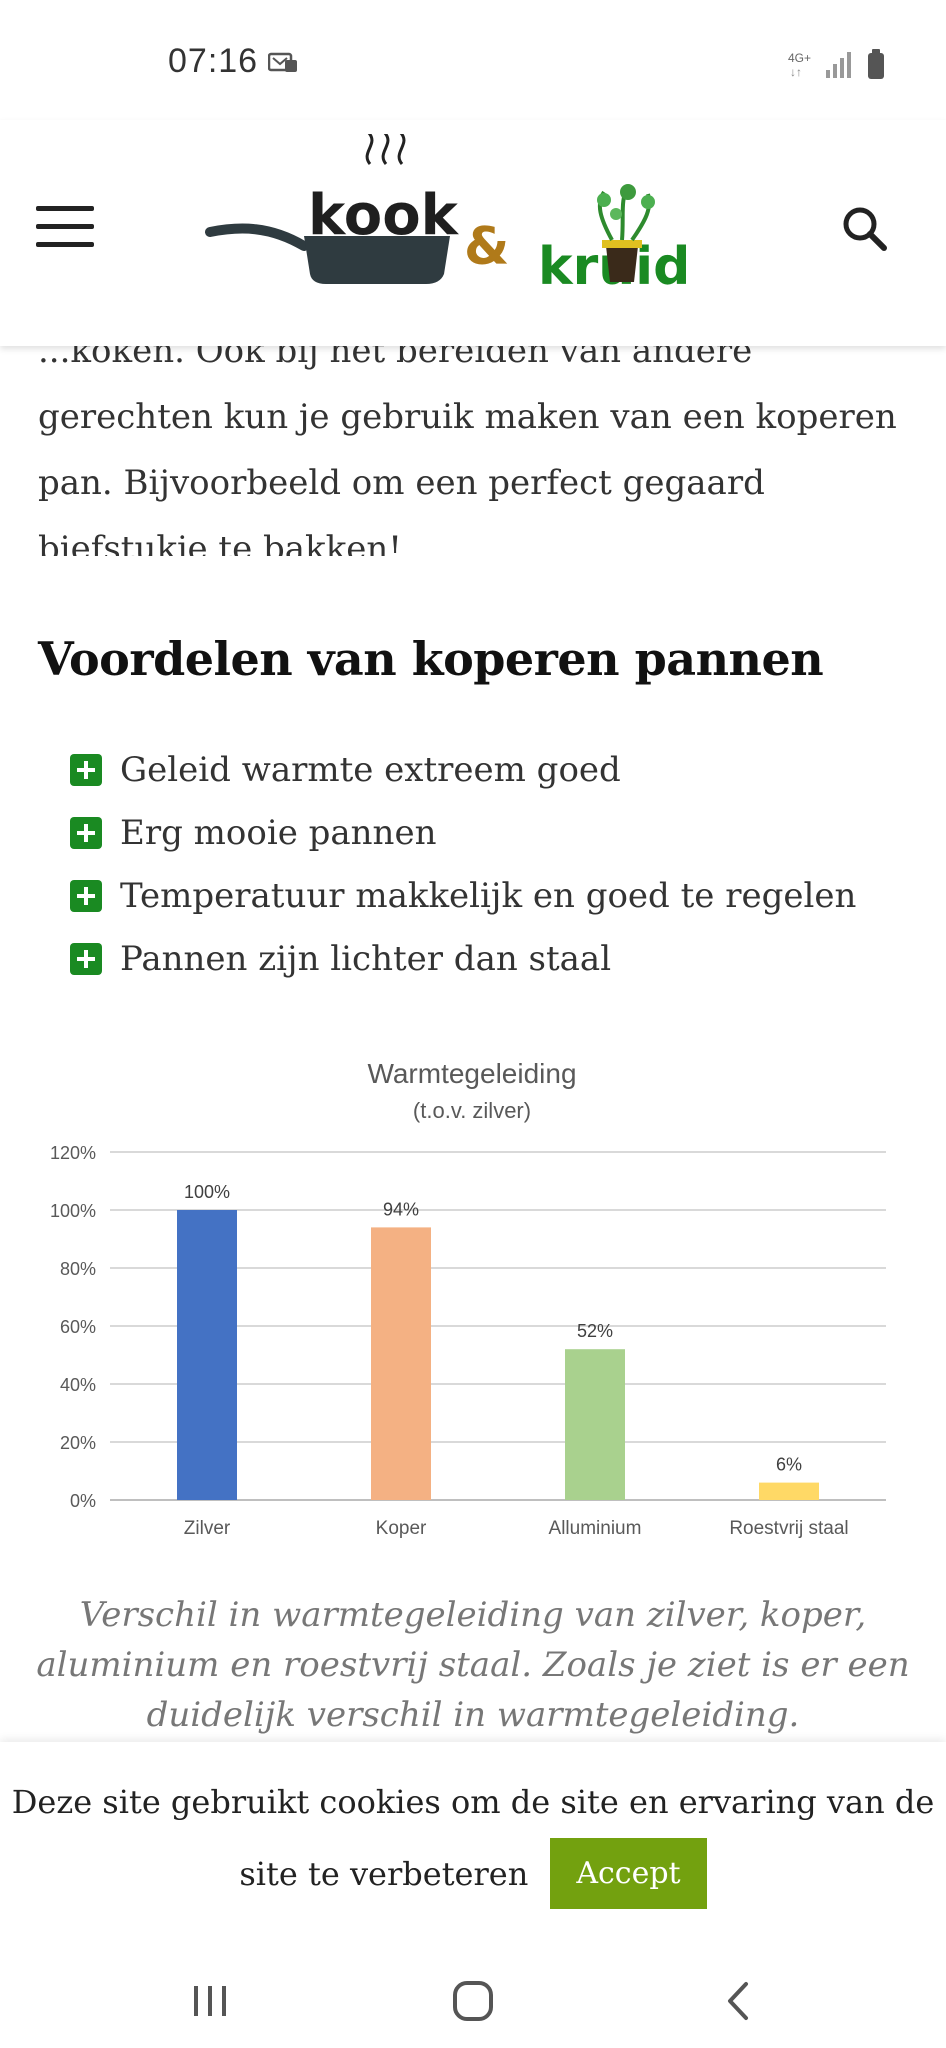  What do you see at coordinates (486, 247) in the screenshot?
I see `logo-ampersand: &` at bounding box center [486, 247].